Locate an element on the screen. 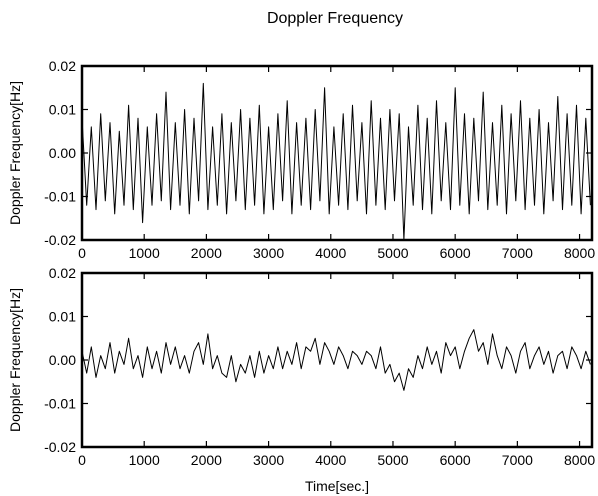 The image size is (598, 496). panel-2-x-tick-label: 3000 is located at coordinates (268, 460).